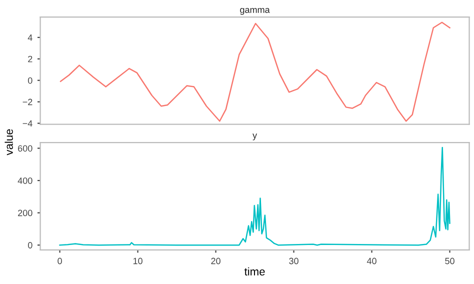  Describe the element at coordinates (449, 261) in the screenshot. I see `x-tick-label: 50` at that location.